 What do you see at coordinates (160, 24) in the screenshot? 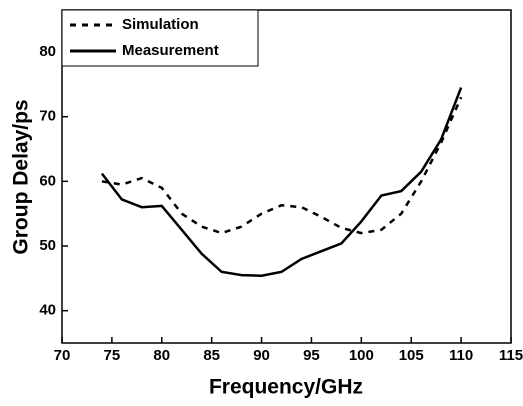
I see `legend-label: Simulation` at bounding box center [160, 24].